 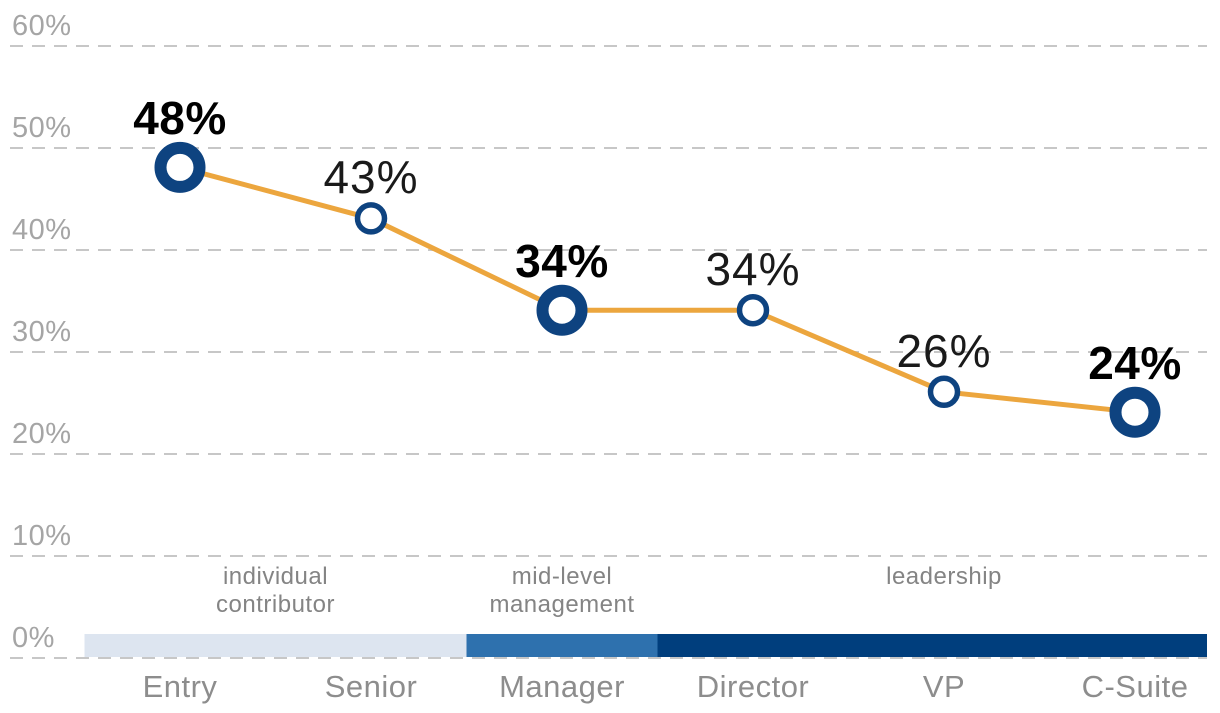 I want to click on data-point-manager, so click(x=562, y=310).